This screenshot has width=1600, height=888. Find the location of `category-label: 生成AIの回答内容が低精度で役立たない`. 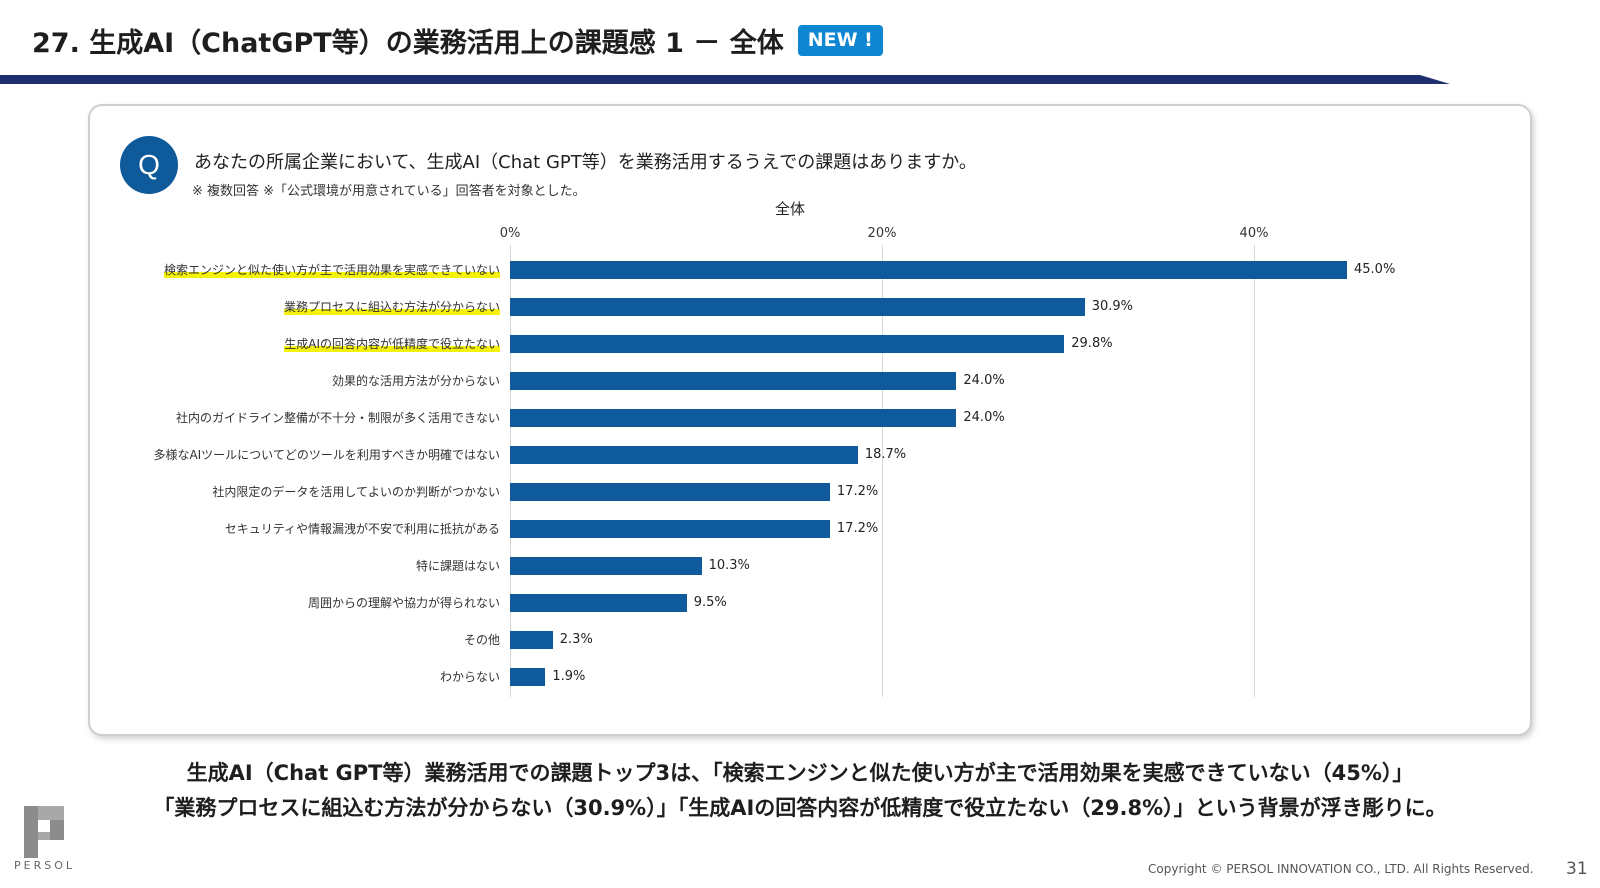

category-label: 生成AIの回答内容が低精度で役立たない is located at coordinates (392, 344).